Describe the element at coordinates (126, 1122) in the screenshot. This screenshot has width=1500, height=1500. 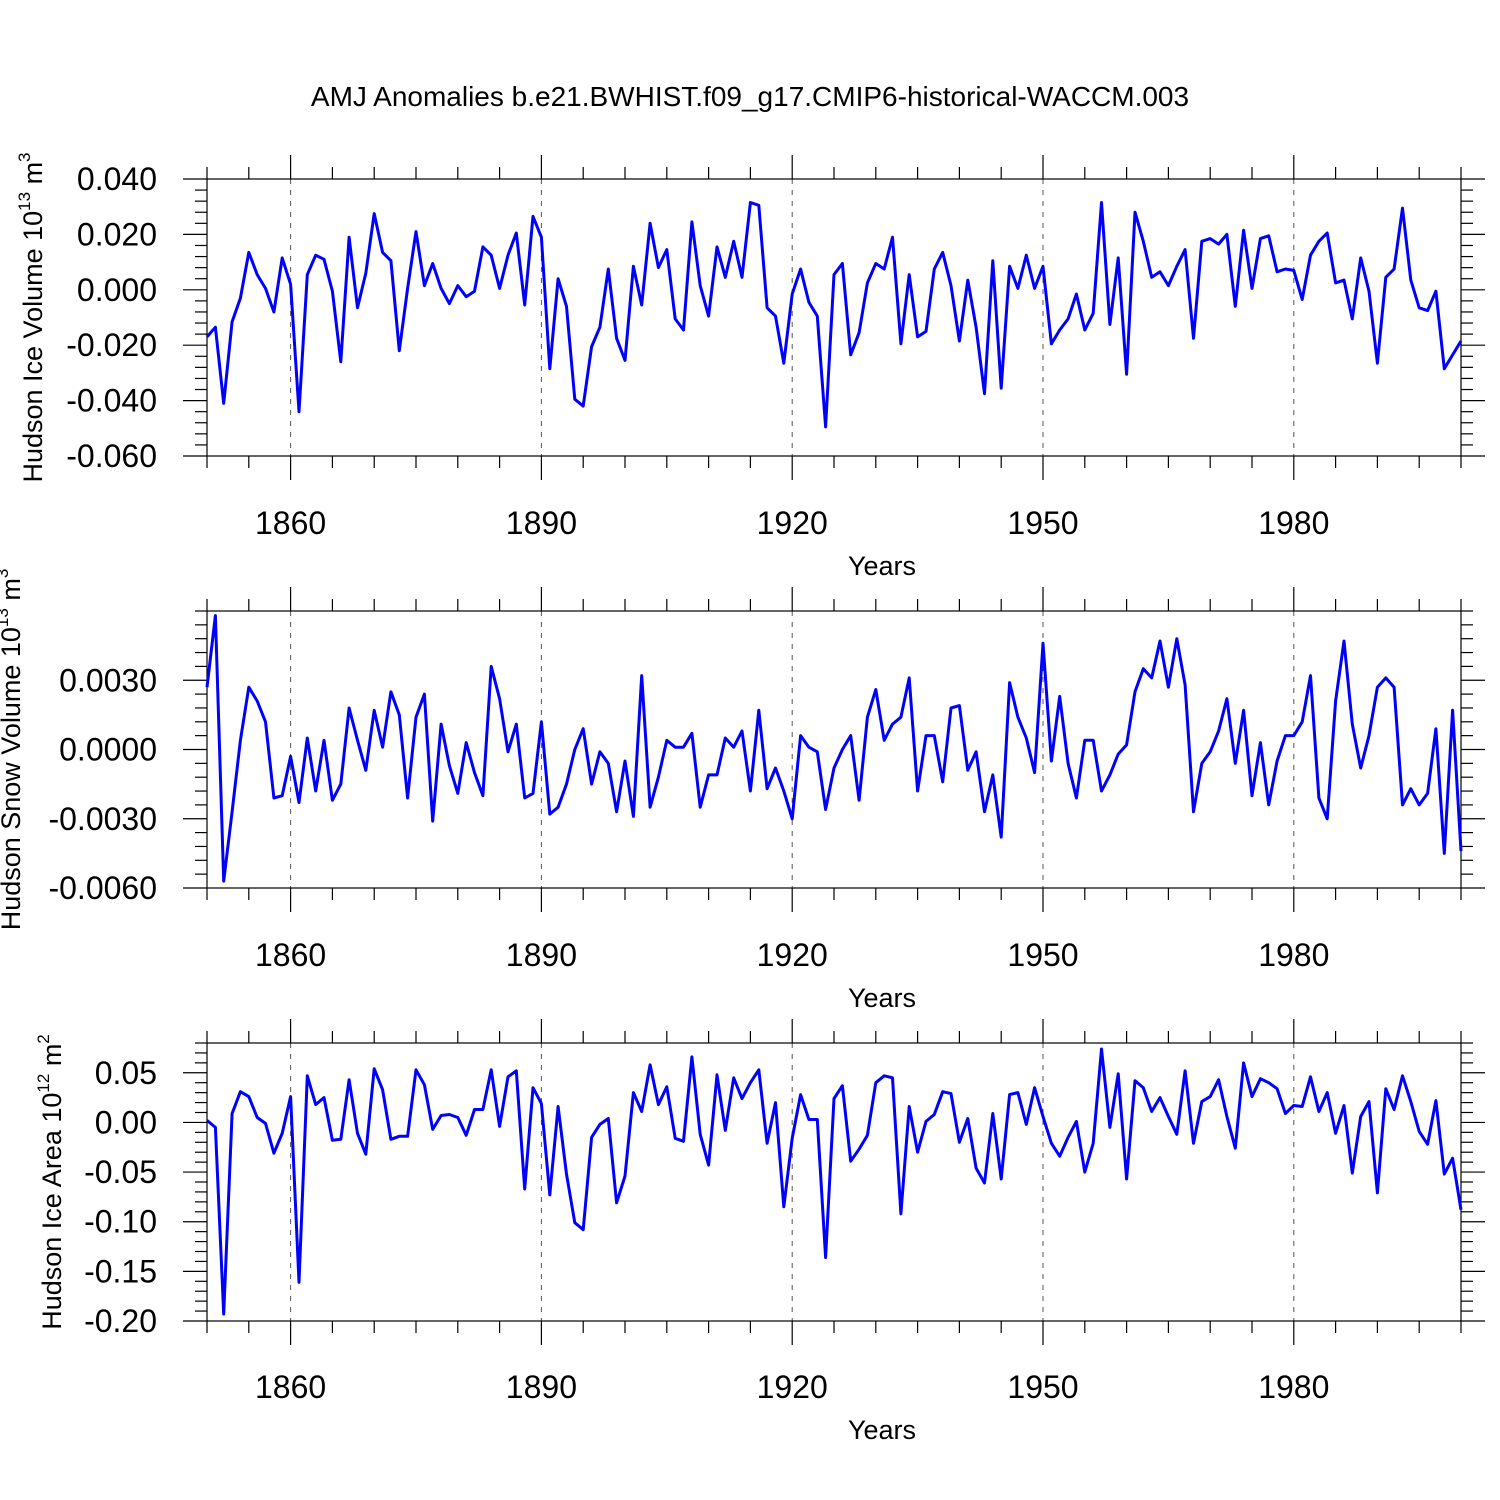
I see `y-tick-label: 0.00` at that location.